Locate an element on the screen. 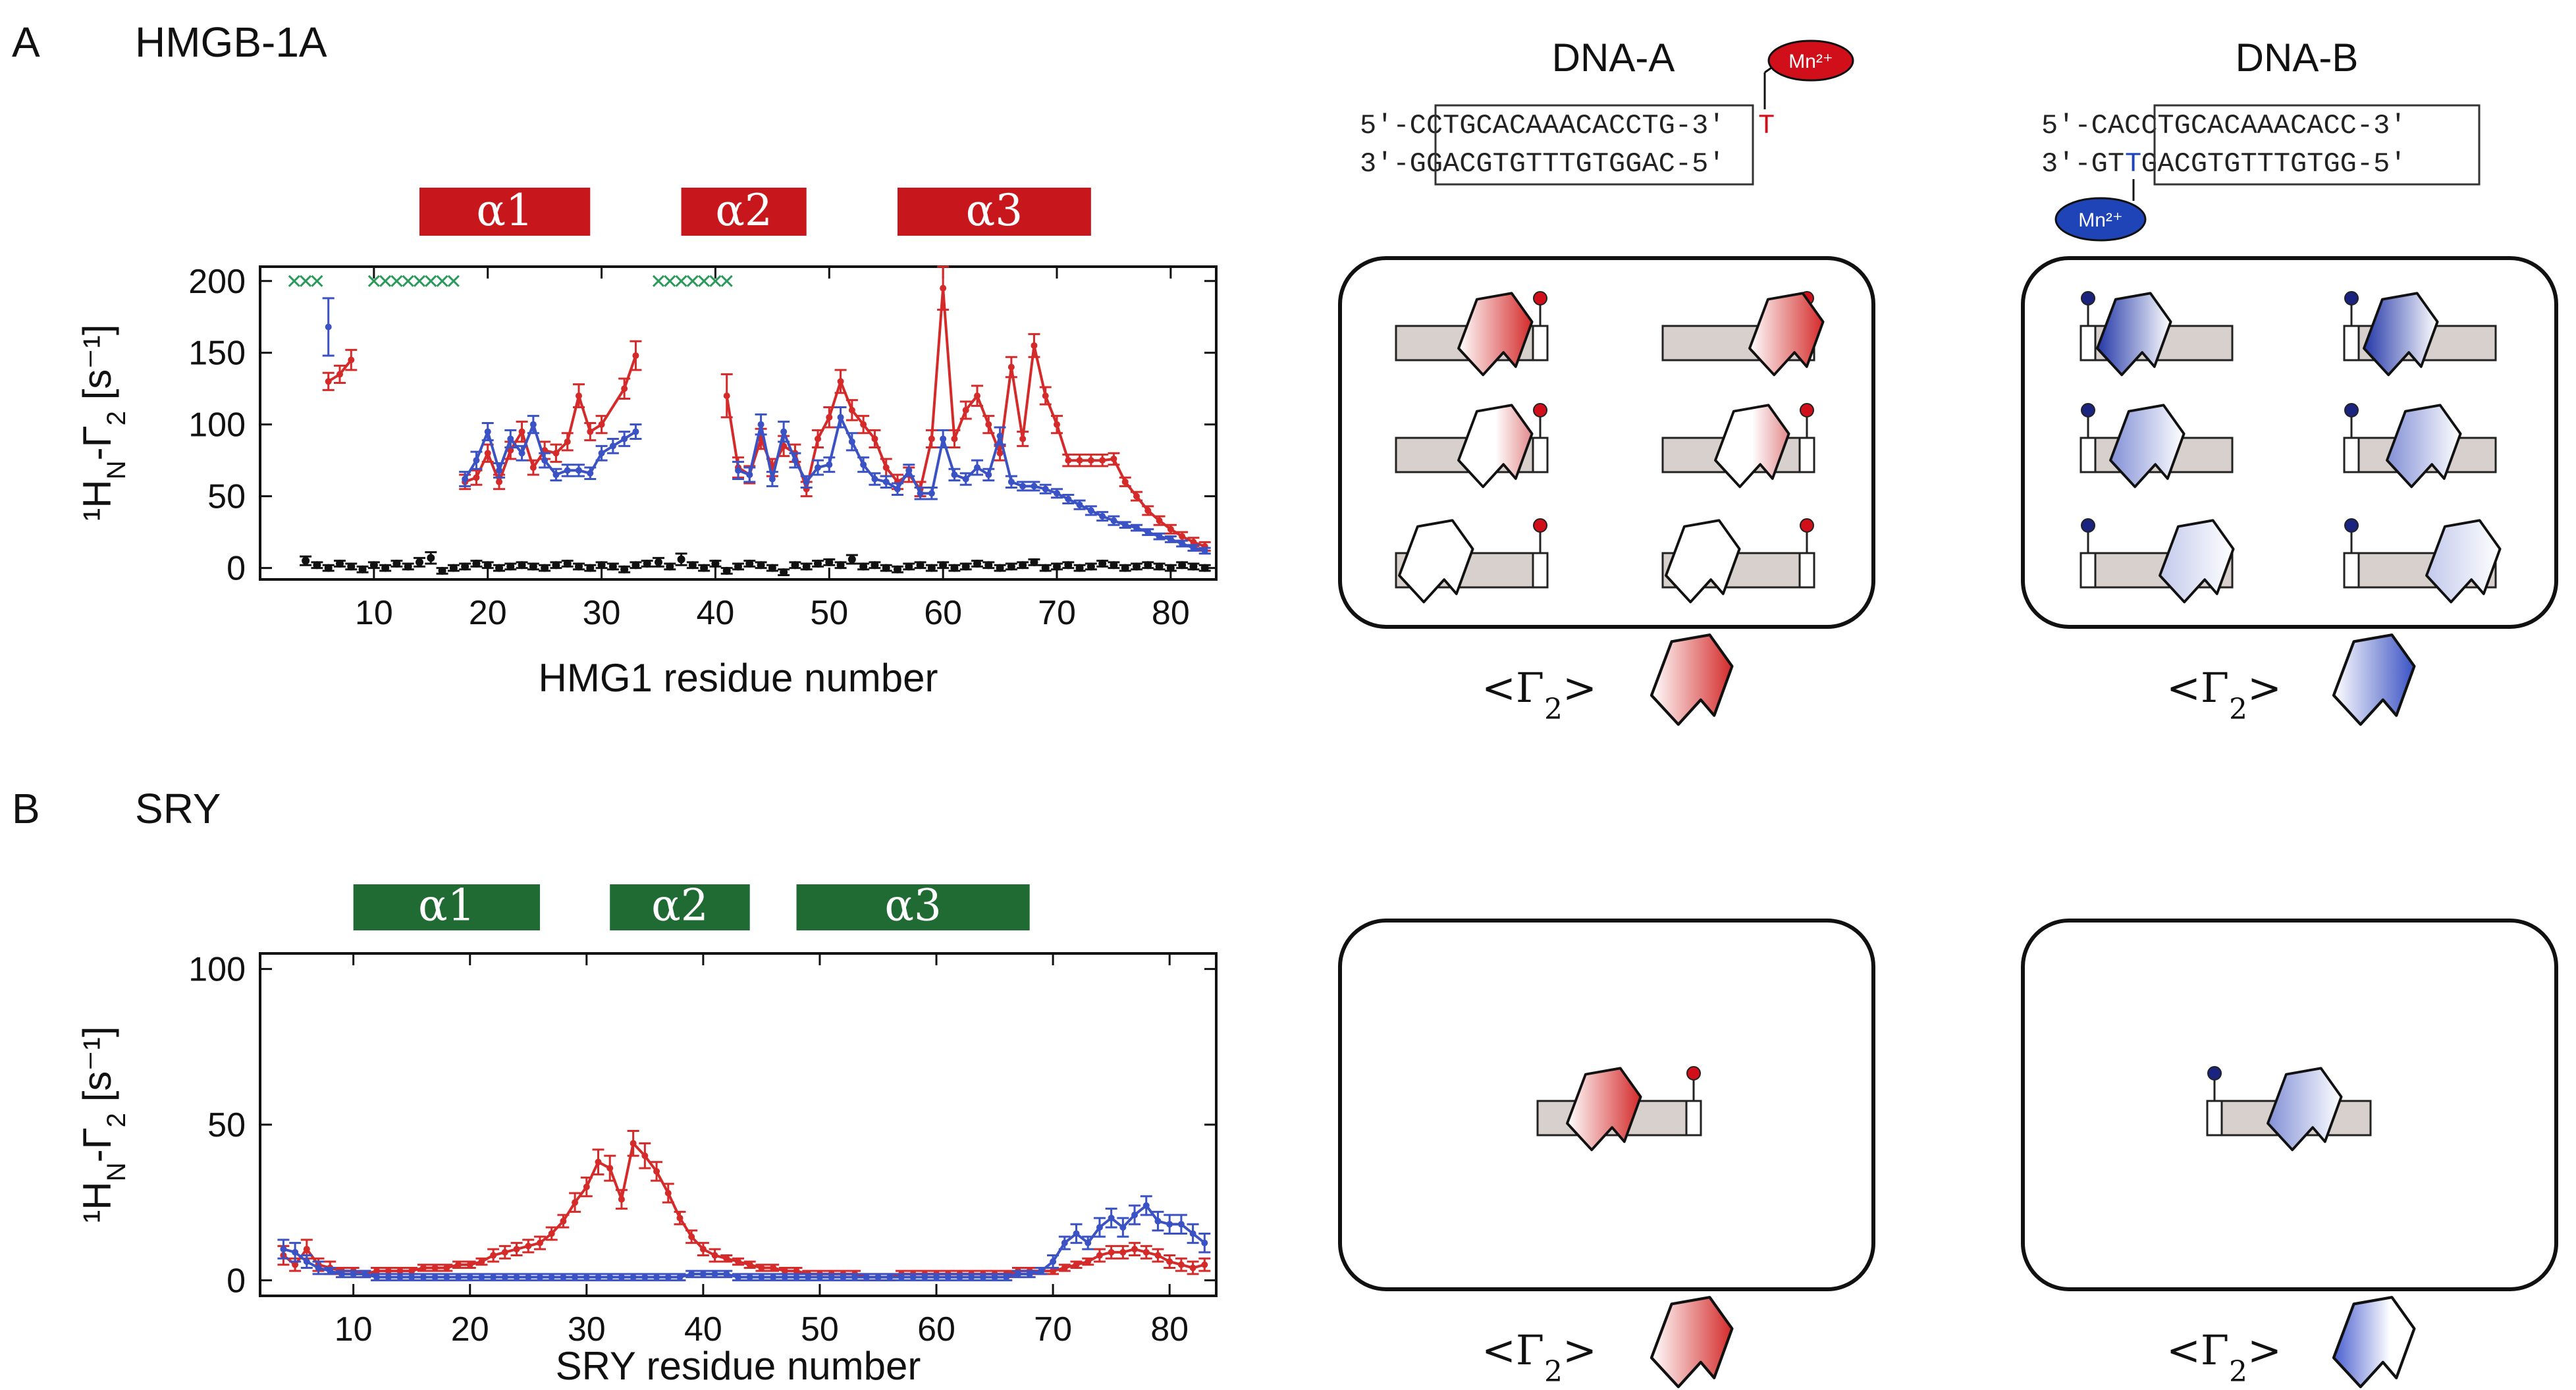 This screenshot has height=1390, width=2576. x-tick-label: 60 is located at coordinates (936, 1329).